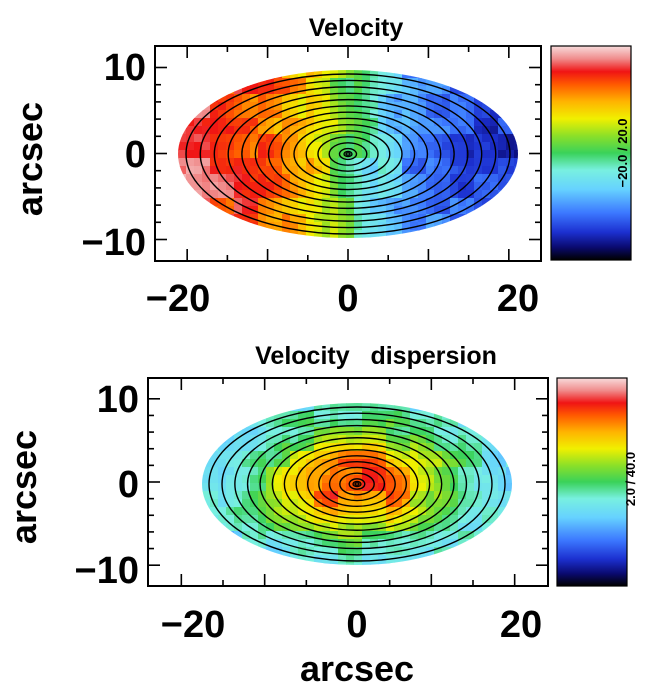 This screenshot has height=689, width=655. I want to click on isophote-contours, so click(348, 154).